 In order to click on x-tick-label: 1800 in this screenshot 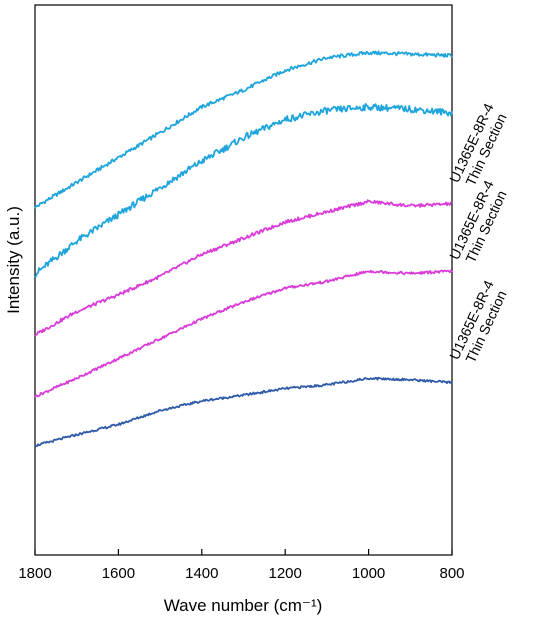, I will do `click(34, 573)`.